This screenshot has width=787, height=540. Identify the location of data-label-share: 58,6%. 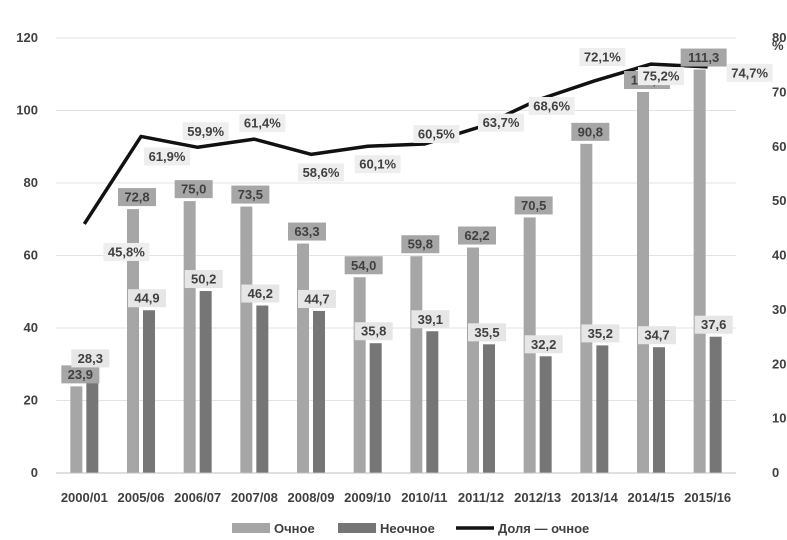
(321, 172).